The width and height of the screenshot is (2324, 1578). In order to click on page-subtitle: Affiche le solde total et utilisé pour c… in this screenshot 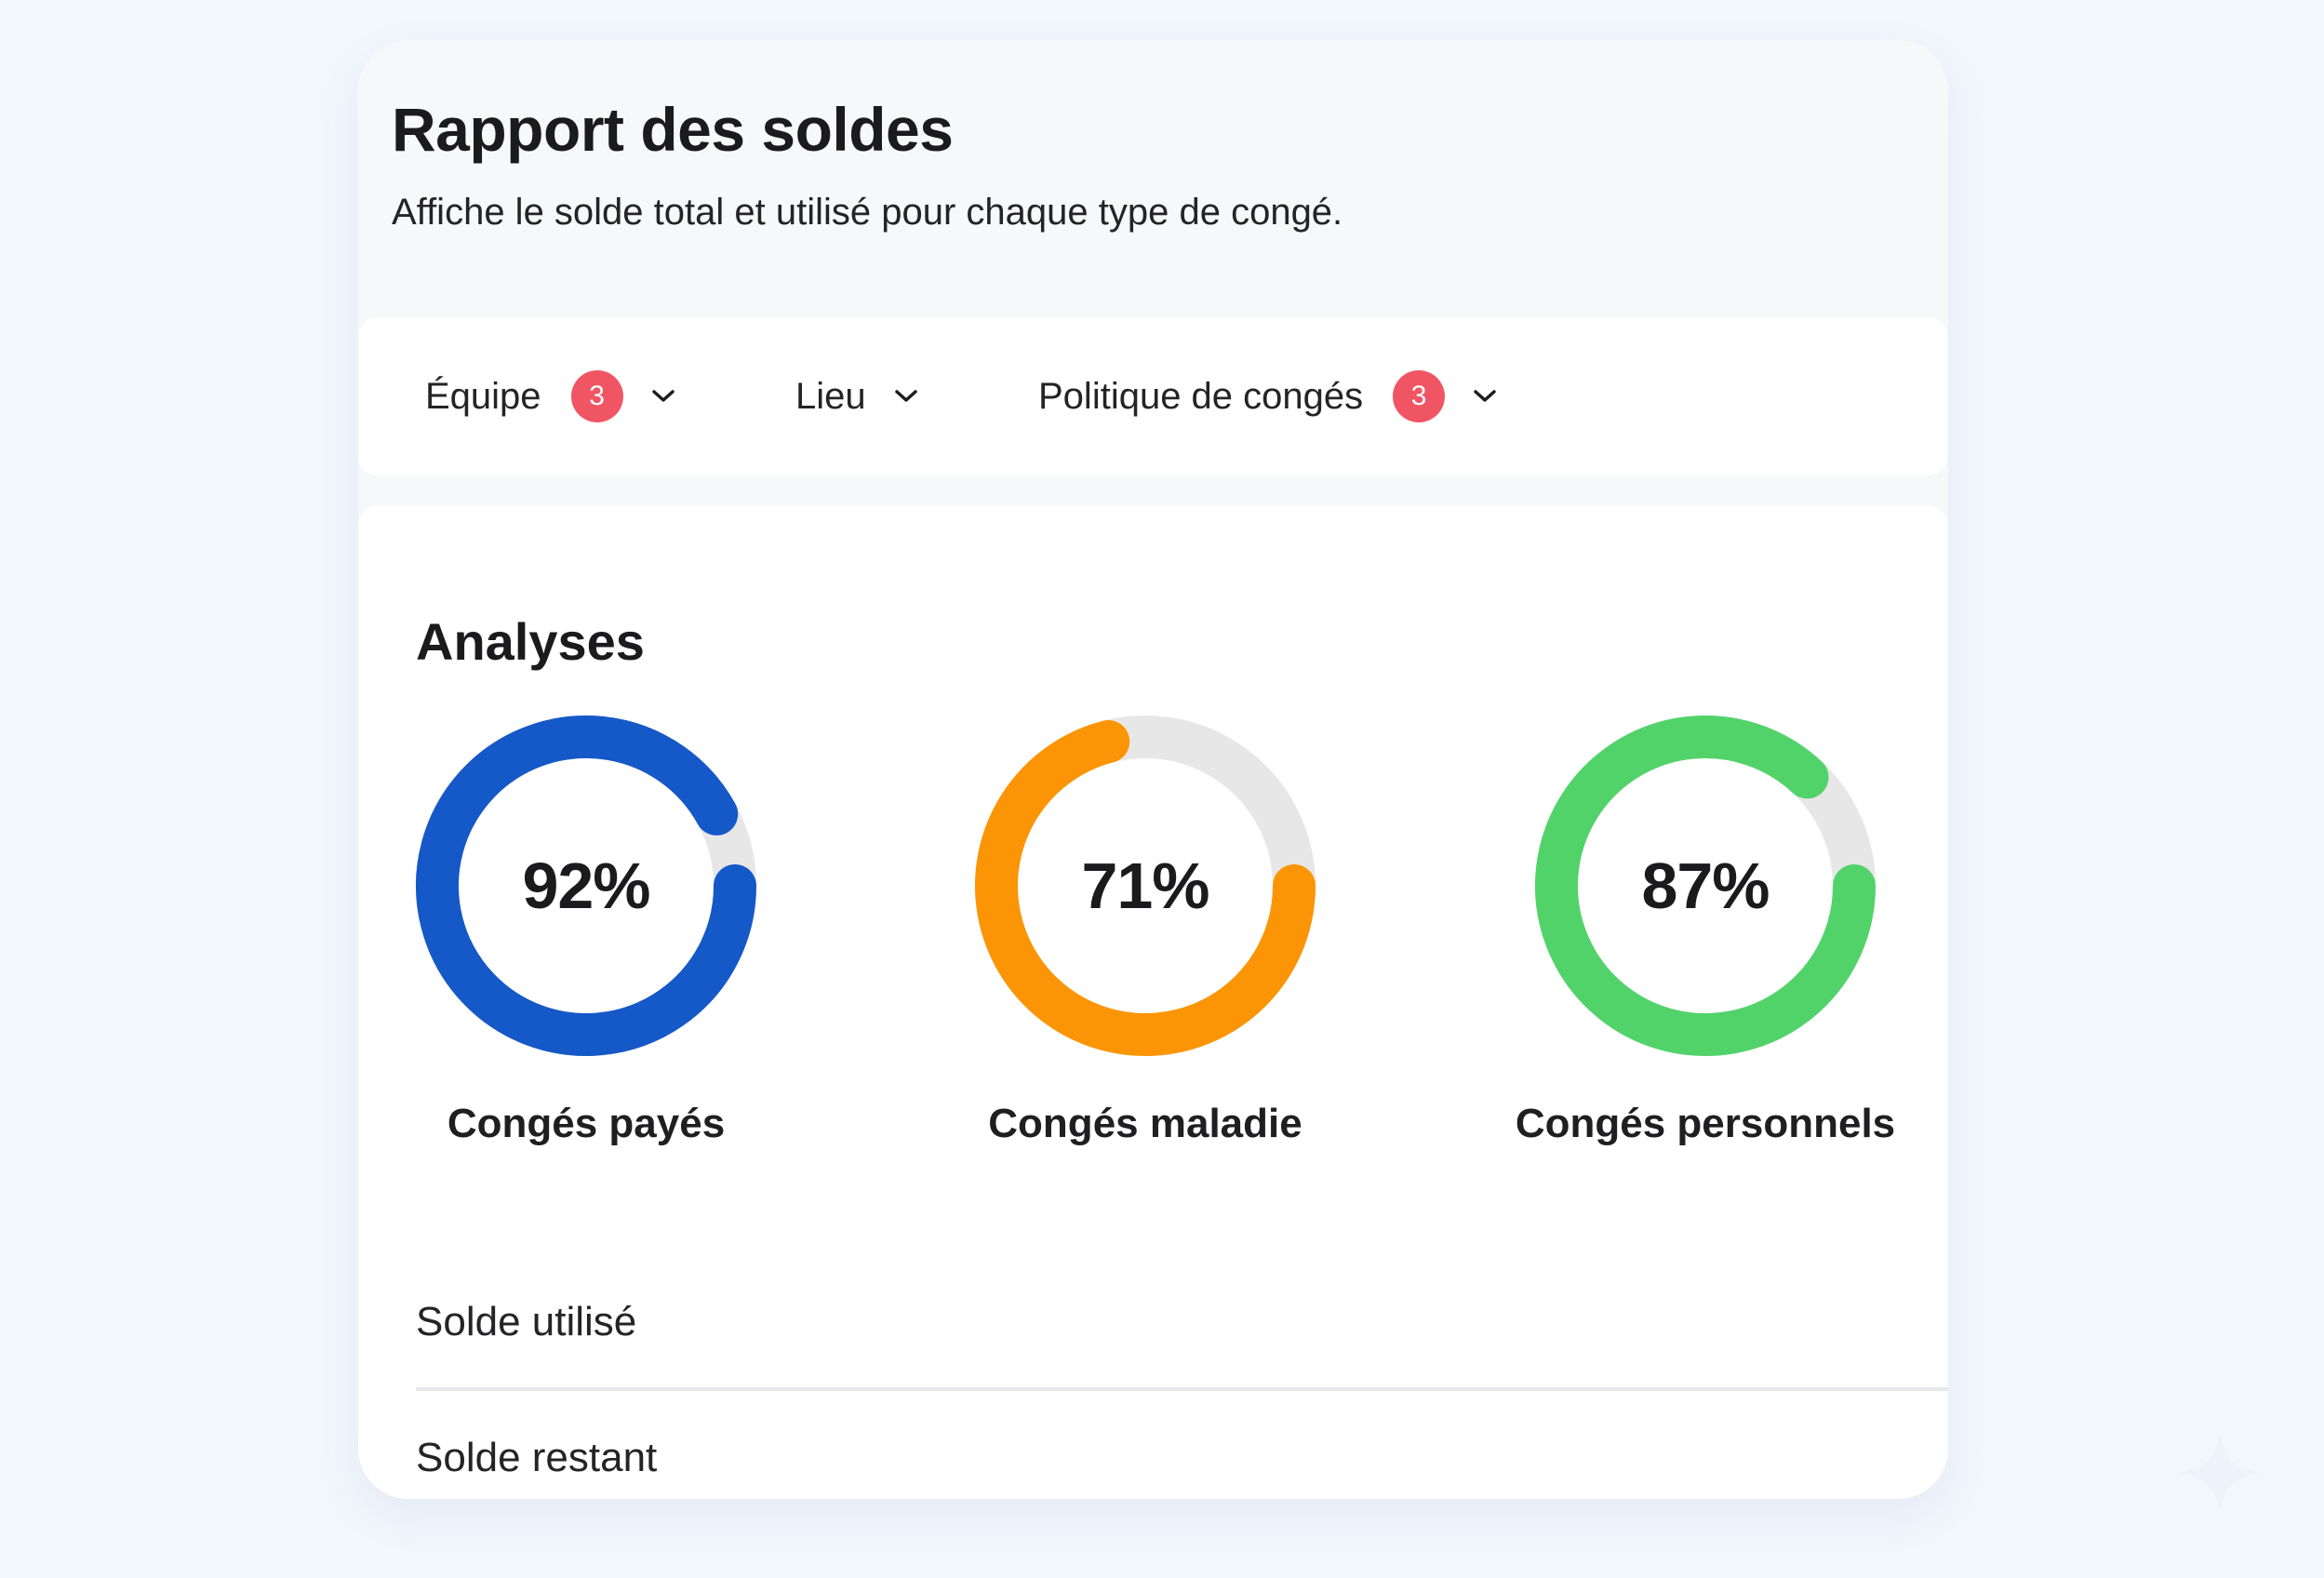, I will do `click(867, 212)`.